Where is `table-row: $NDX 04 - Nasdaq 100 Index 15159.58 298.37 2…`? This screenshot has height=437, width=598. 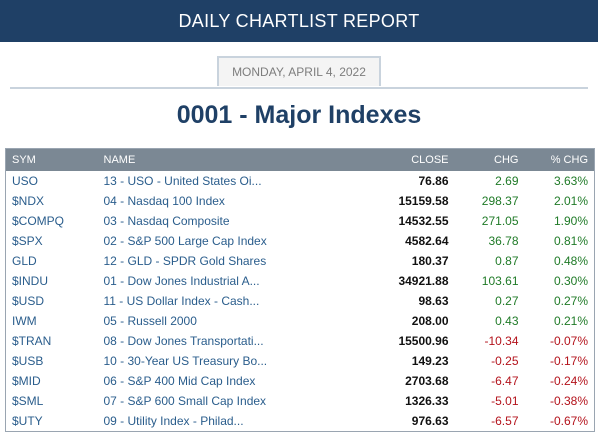 table-row: $NDX 04 - Nasdaq 100 Index 15159.58 298.37 2… is located at coordinates (300, 201).